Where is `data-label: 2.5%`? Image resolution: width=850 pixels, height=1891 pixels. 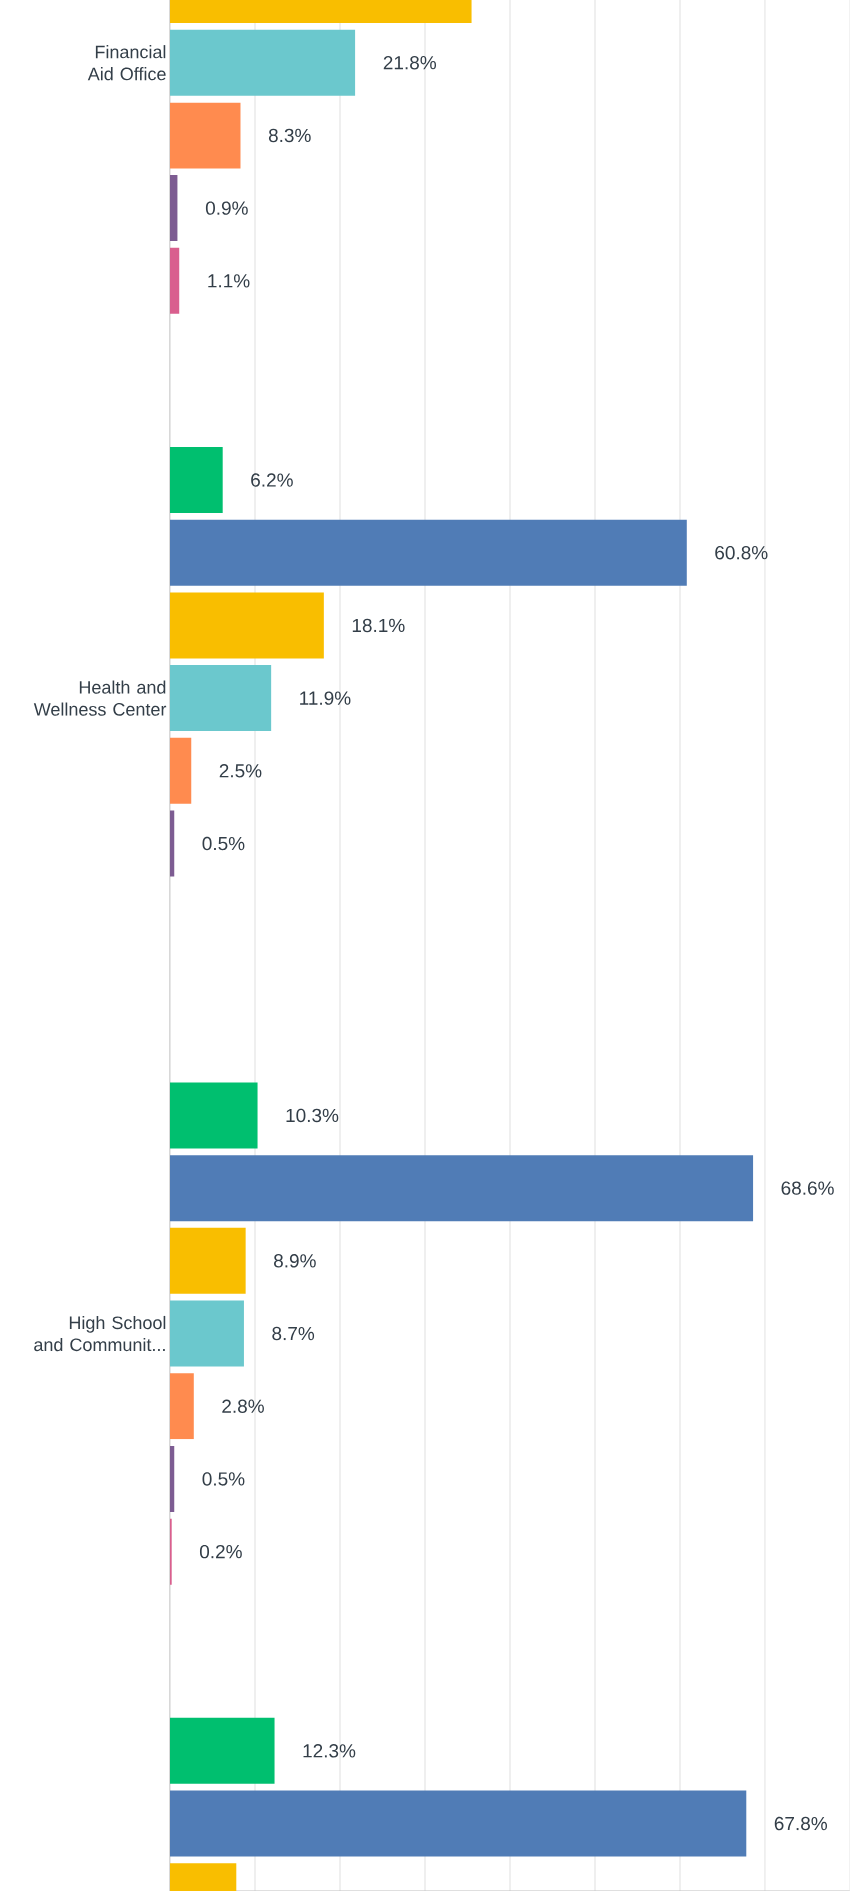 data-label: 2.5% is located at coordinates (240, 771).